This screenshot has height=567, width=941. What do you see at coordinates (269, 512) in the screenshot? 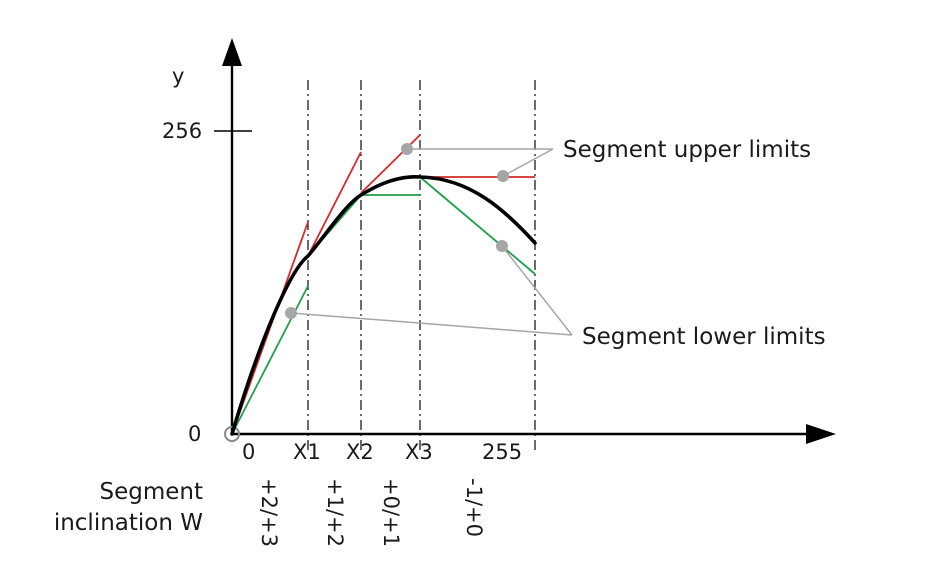
I see `inclination-value-1: +2/+3` at bounding box center [269, 512].